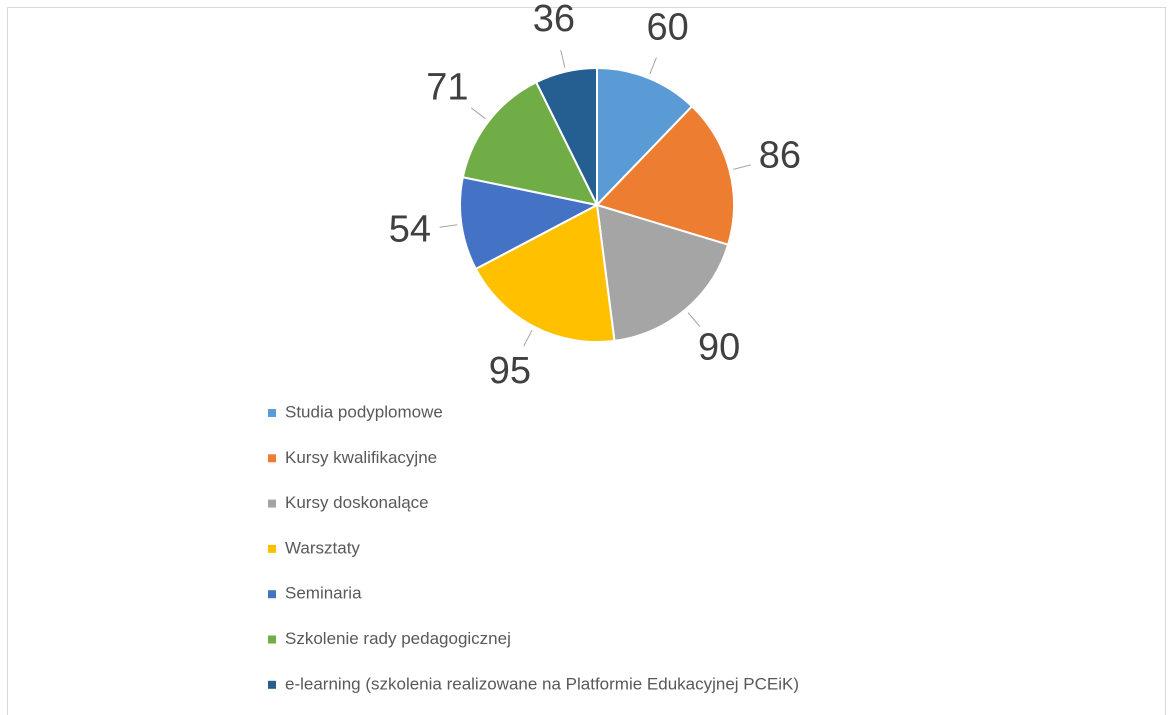 This screenshot has height=715, width=1173. Describe the element at coordinates (510, 371) in the screenshot. I see `data-label: 95` at that location.